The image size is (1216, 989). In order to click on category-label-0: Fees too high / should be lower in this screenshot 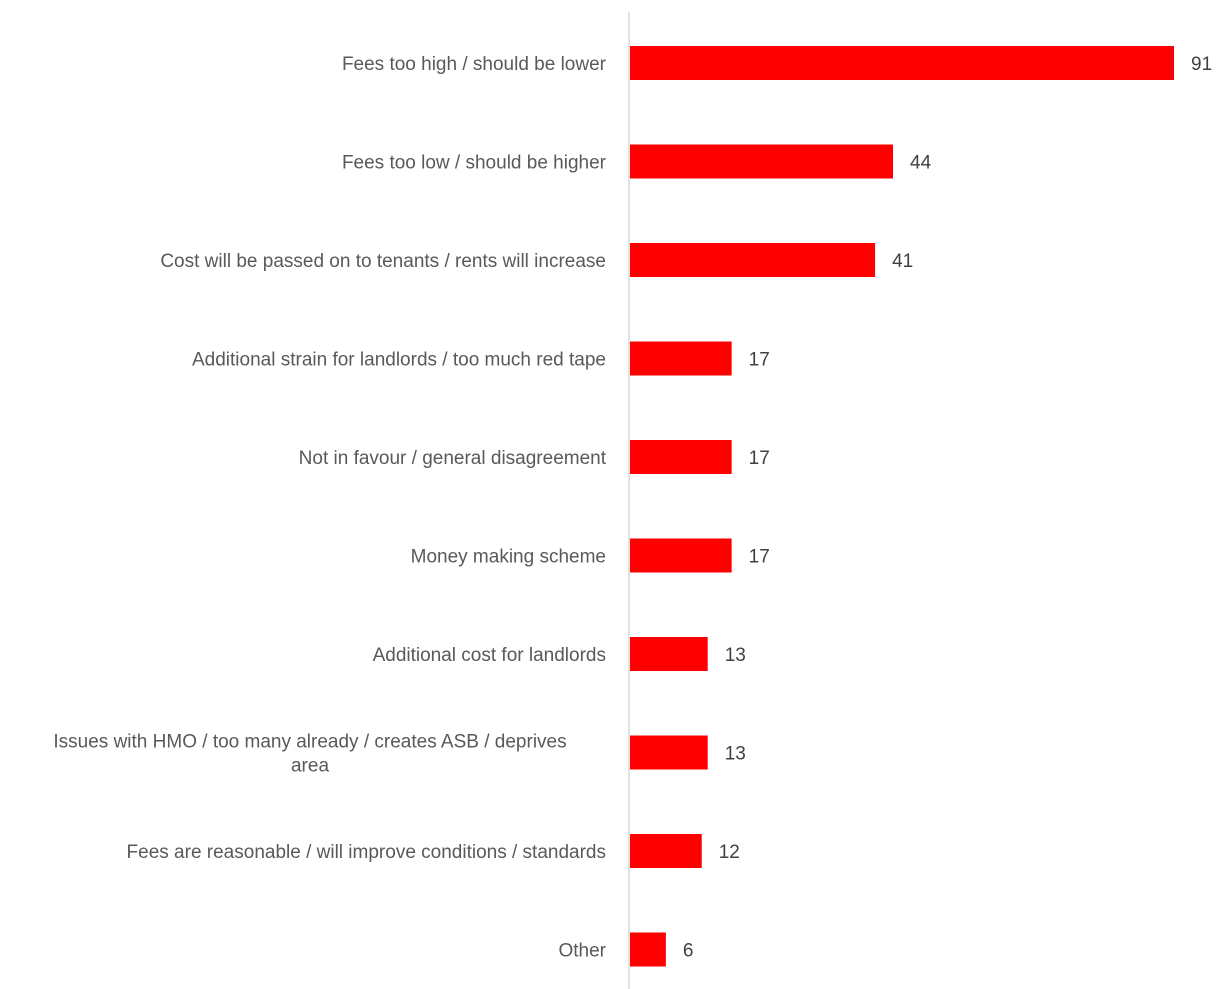, I will do `click(474, 64)`.